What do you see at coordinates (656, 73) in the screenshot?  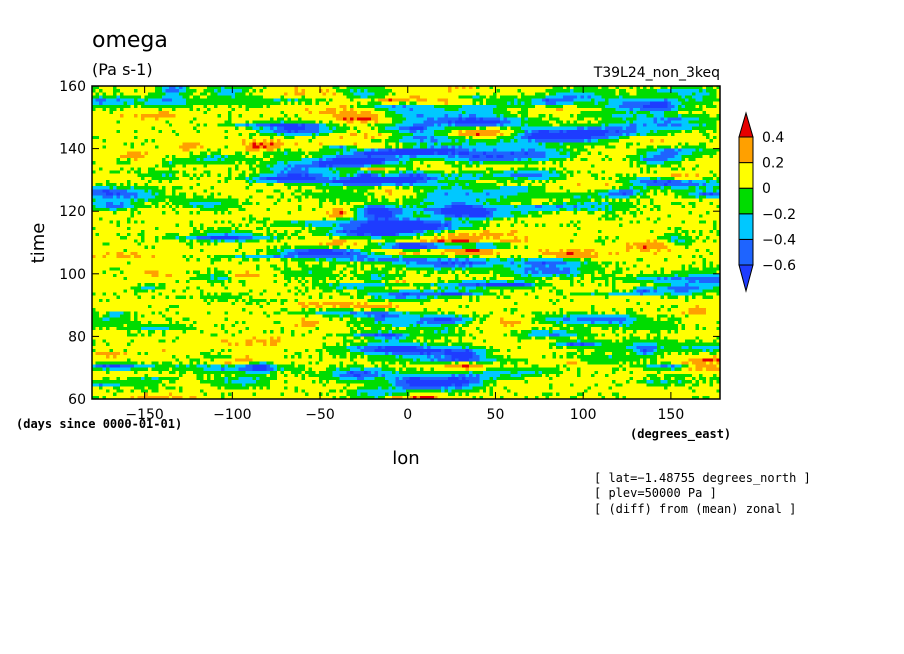 I see `experiment-label: T39L24_non_3keq` at bounding box center [656, 73].